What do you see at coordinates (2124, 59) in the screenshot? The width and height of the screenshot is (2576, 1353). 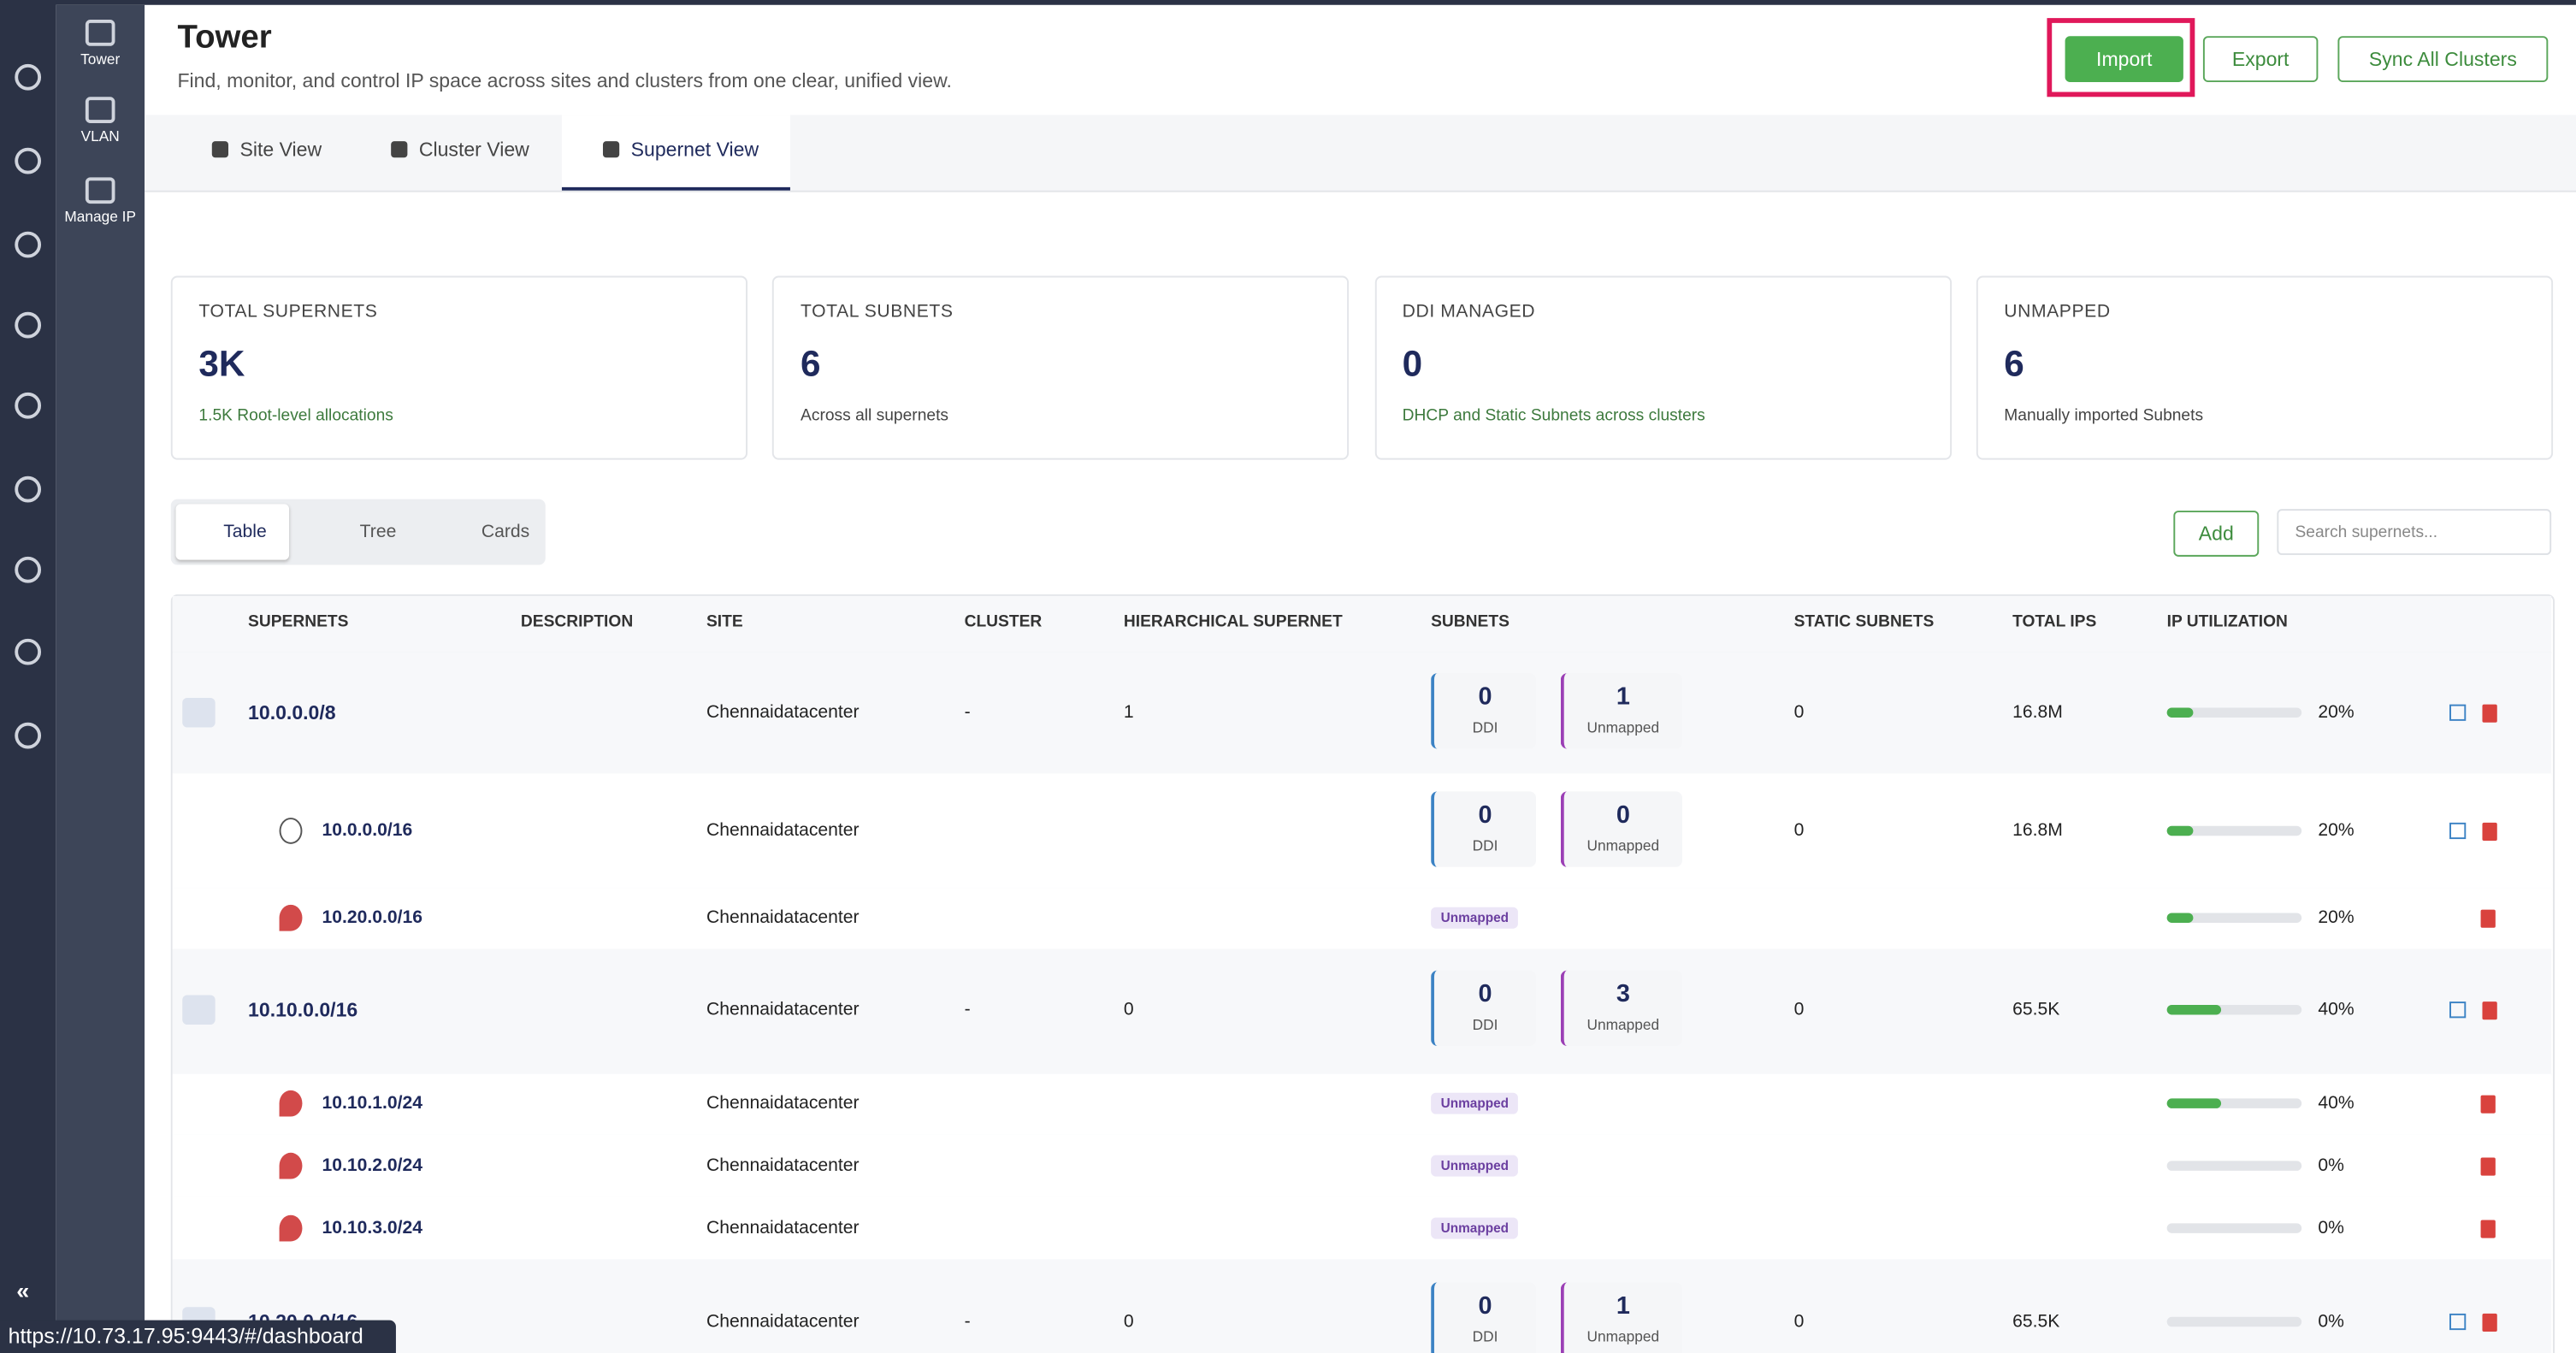 I see `import-button: Import` at bounding box center [2124, 59].